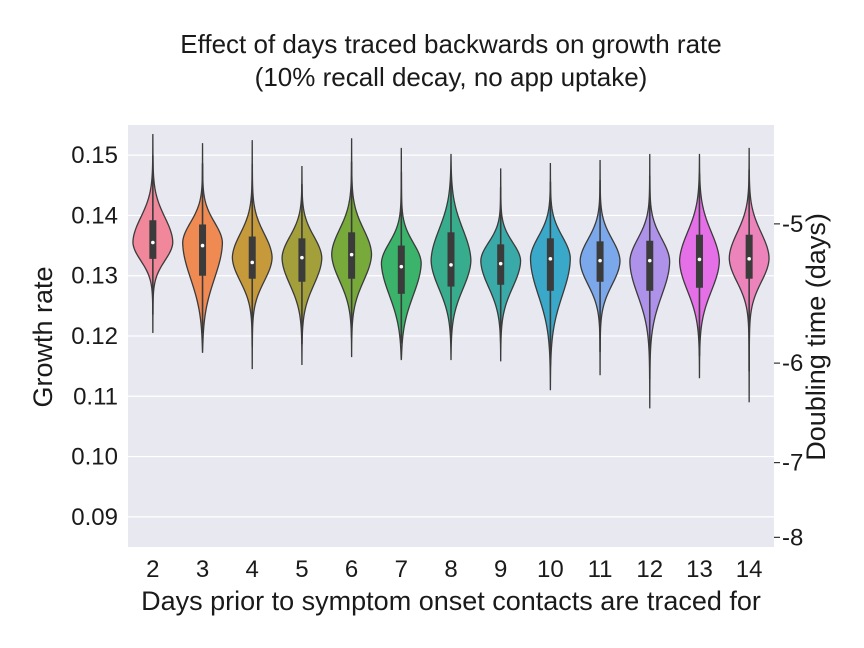  Describe the element at coordinates (95, 396) in the screenshot. I see `y-tick-label: 0.11` at that location.